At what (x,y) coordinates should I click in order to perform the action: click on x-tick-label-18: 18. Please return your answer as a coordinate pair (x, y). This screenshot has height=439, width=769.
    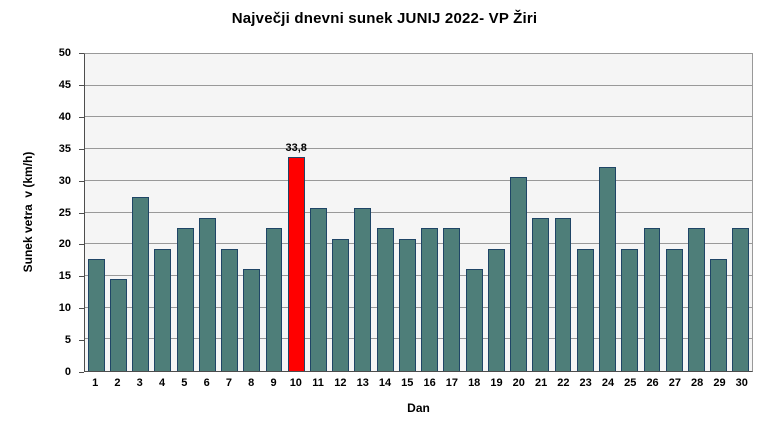
    Looking at the image, I should click on (474, 383).